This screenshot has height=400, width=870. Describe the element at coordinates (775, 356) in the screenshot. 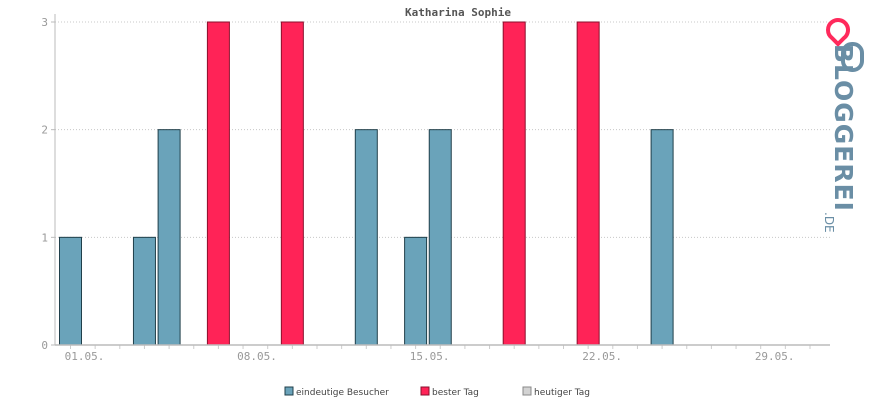

I see `x-tick-label: 29.05.` at that location.